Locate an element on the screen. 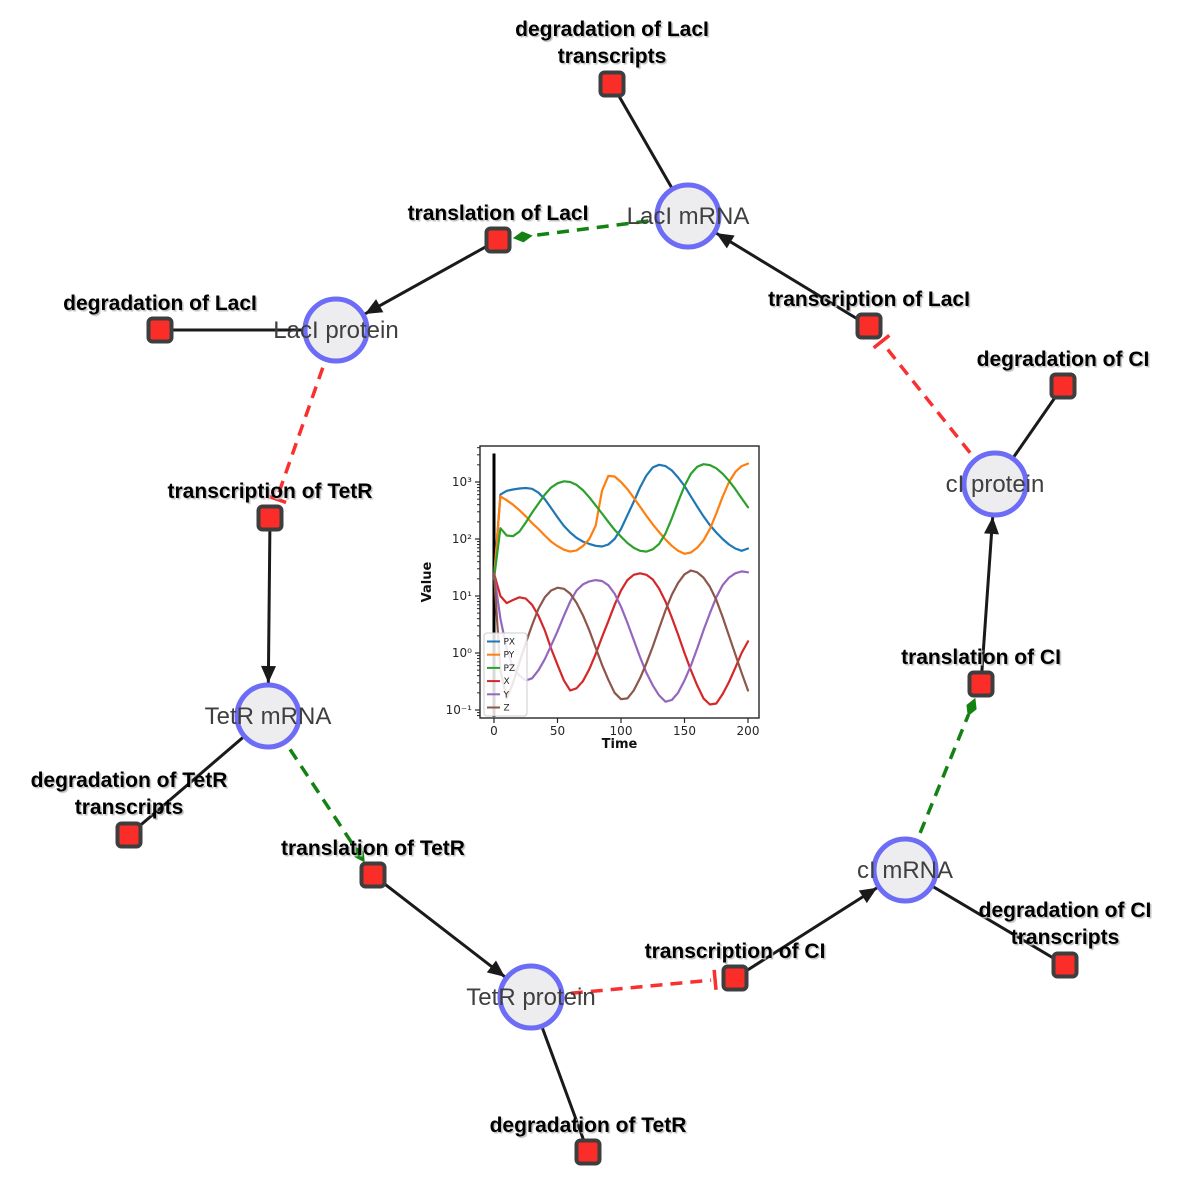 The image size is (1189, 1200). species-label-ci_mrna: cI mRNA is located at coordinates (905, 870).